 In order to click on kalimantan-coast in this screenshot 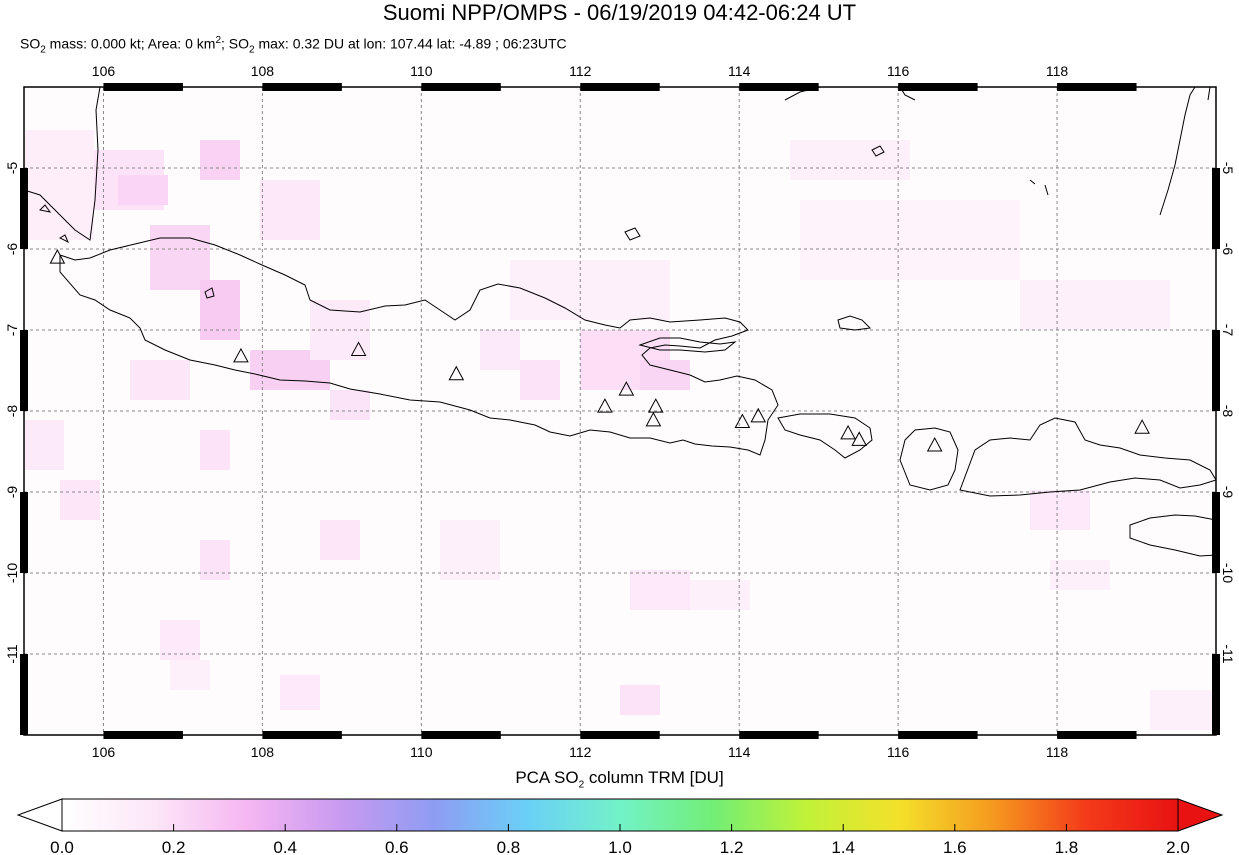, I will do `click(997, 151)`.